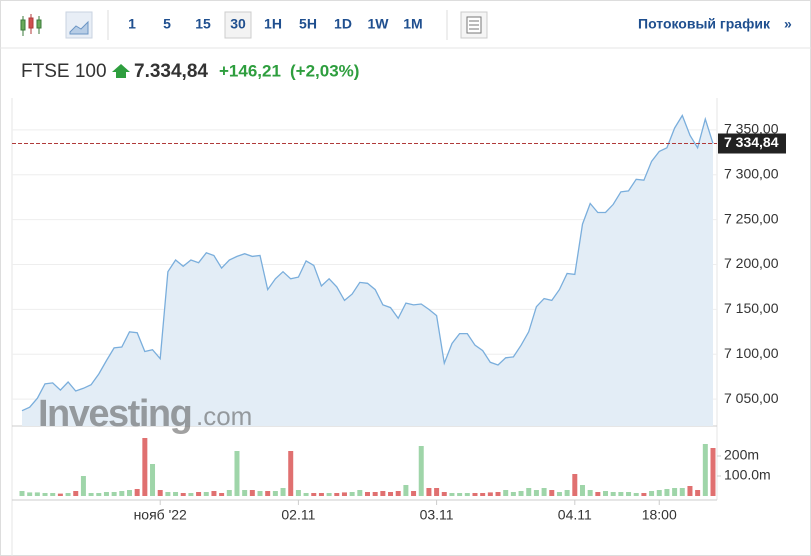  What do you see at coordinates (751, 173) in the screenshot?
I see `y-tick-label: 7 300,00` at bounding box center [751, 173].